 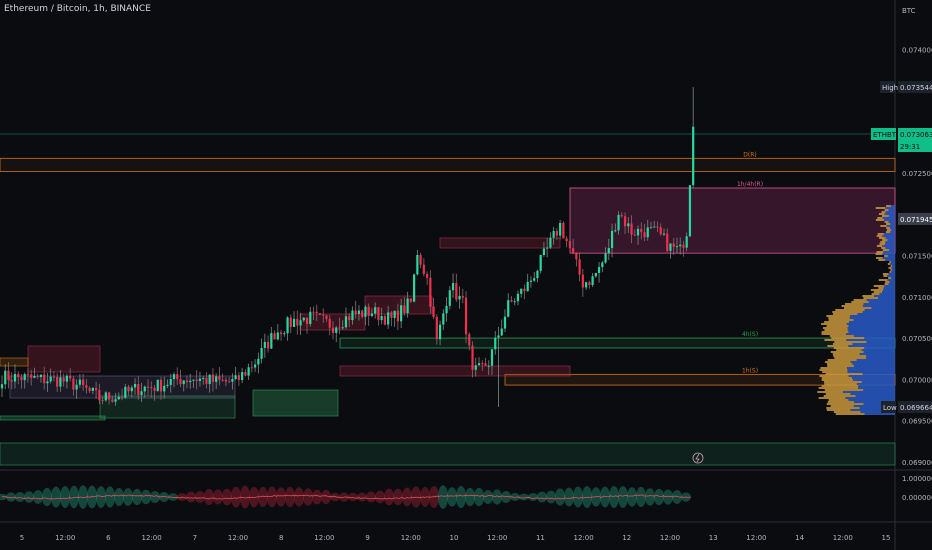 What do you see at coordinates (448, 454) in the screenshot?
I see `lower-support-band` at bounding box center [448, 454].